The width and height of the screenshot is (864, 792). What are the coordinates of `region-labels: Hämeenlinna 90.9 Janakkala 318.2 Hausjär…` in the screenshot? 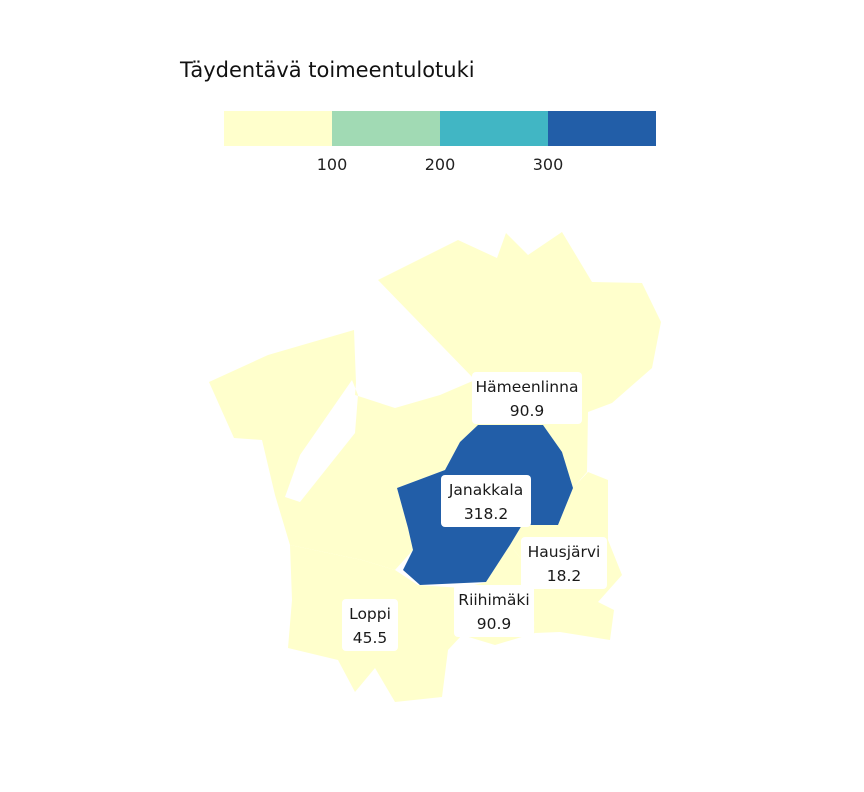 It's located at (474, 511).